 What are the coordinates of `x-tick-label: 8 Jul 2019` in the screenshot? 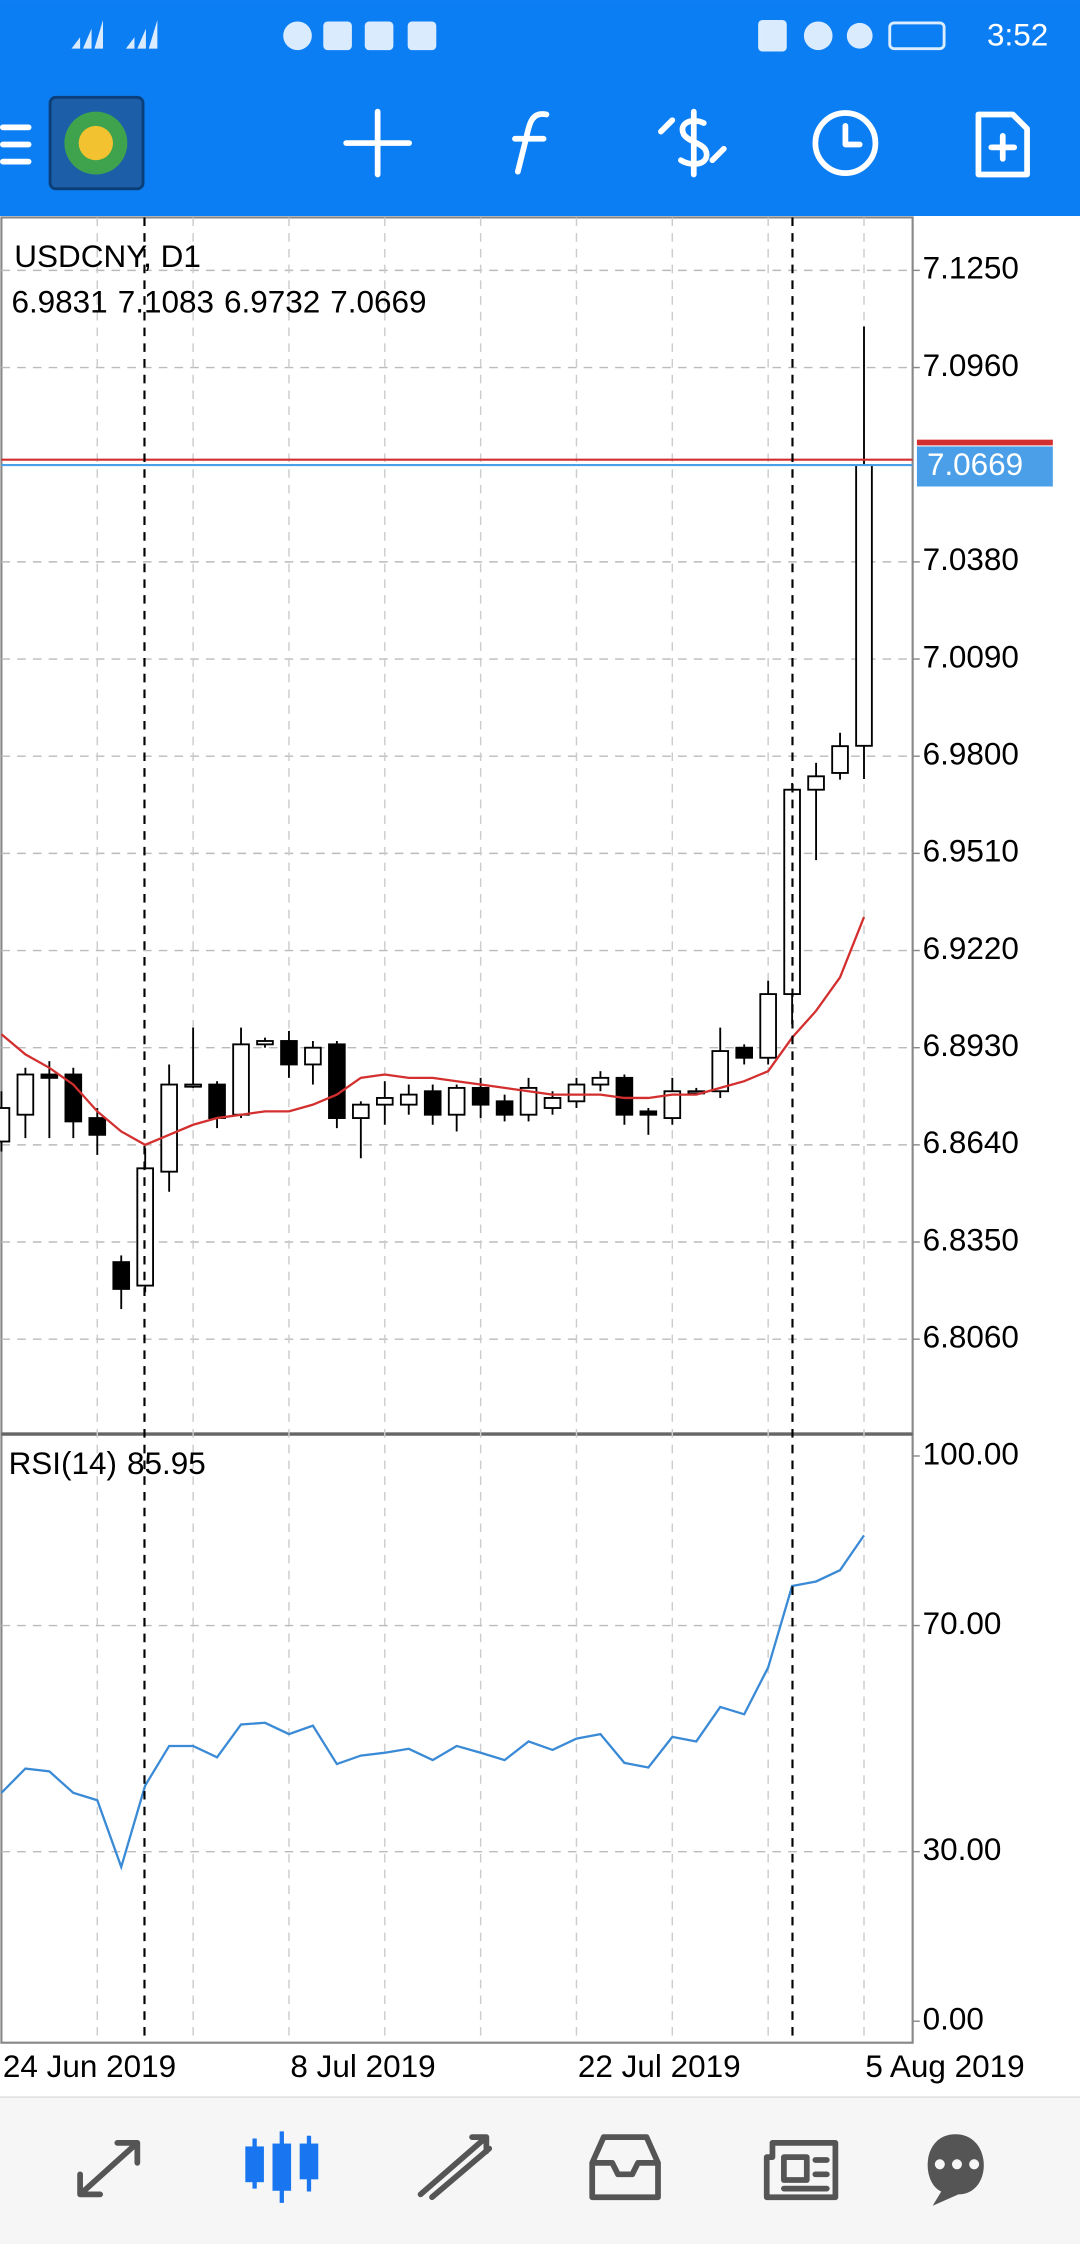 It's located at (362, 2066).